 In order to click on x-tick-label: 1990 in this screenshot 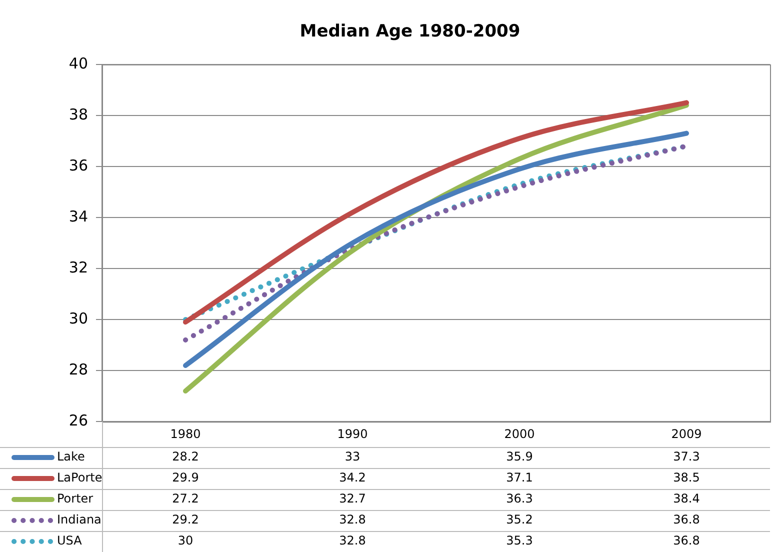, I will do `click(352, 433)`.